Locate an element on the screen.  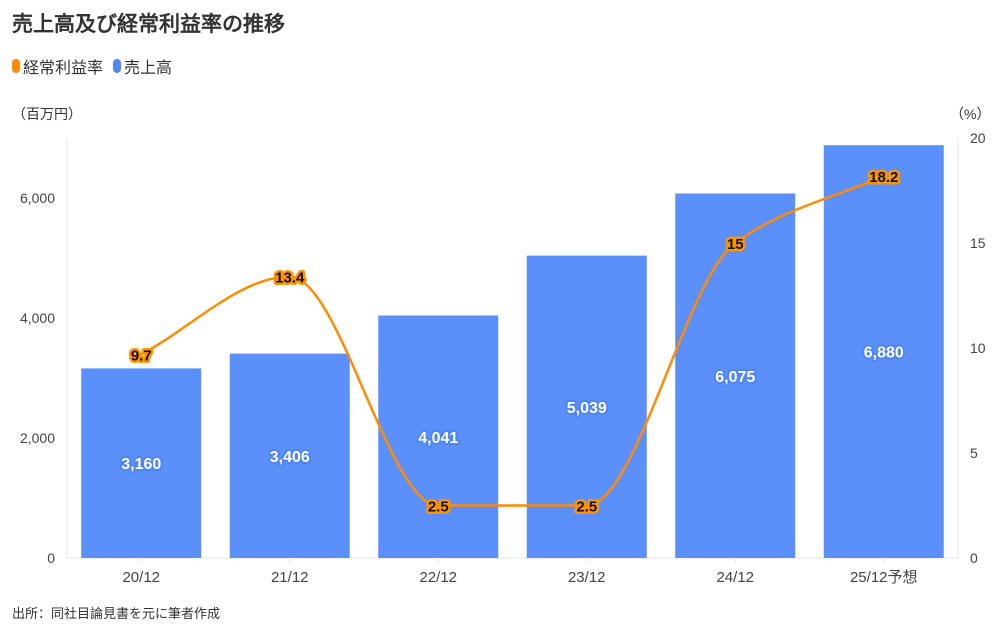
left-tick-label: 0 is located at coordinates (51, 558).